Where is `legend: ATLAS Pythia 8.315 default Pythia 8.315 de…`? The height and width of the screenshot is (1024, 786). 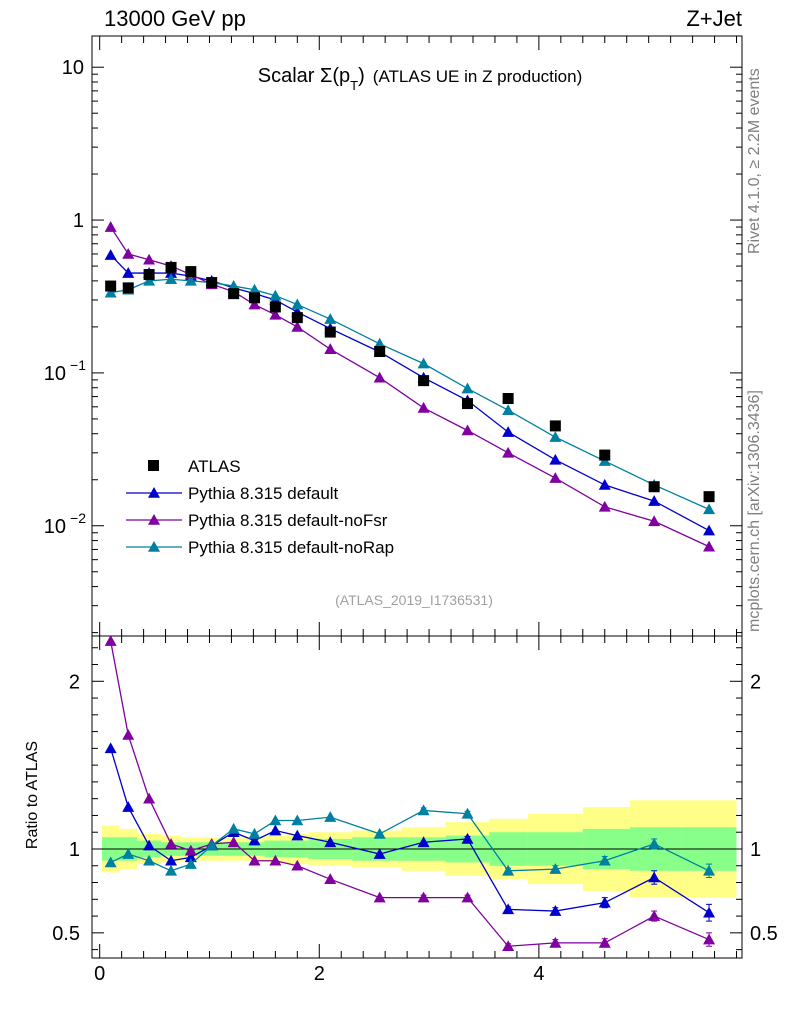 legend: ATLAS Pythia 8.315 default Pythia 8.315 de… is located at coordinates (260, 507).